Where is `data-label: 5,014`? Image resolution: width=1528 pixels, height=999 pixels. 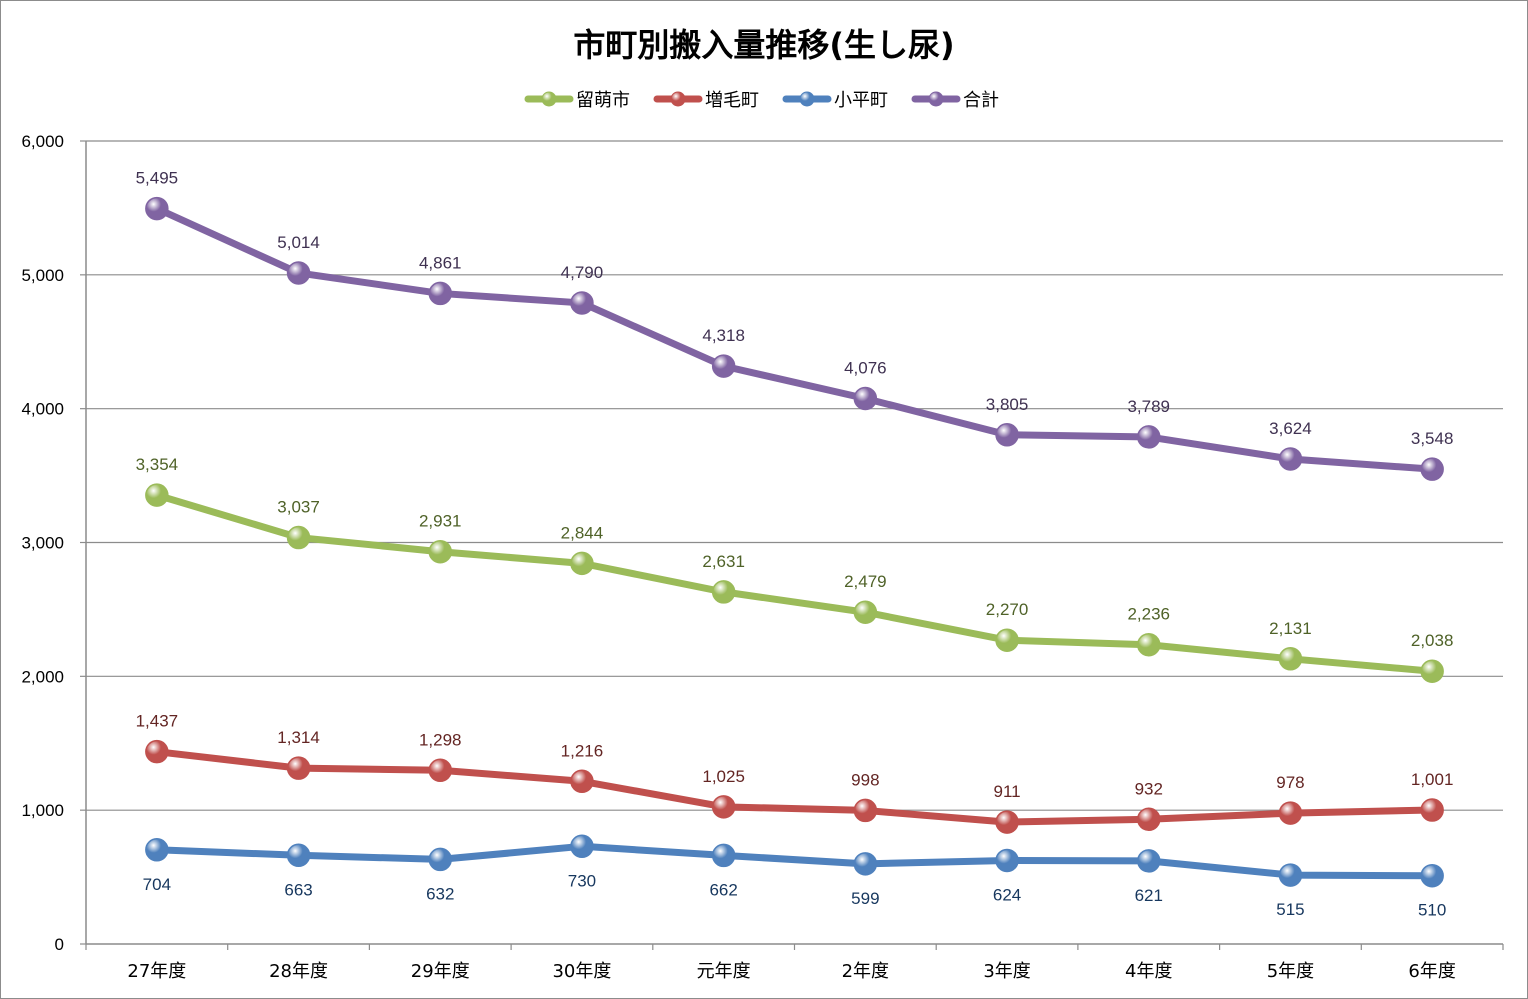 data-label: 5,014 is located at coordinates (298, 242).